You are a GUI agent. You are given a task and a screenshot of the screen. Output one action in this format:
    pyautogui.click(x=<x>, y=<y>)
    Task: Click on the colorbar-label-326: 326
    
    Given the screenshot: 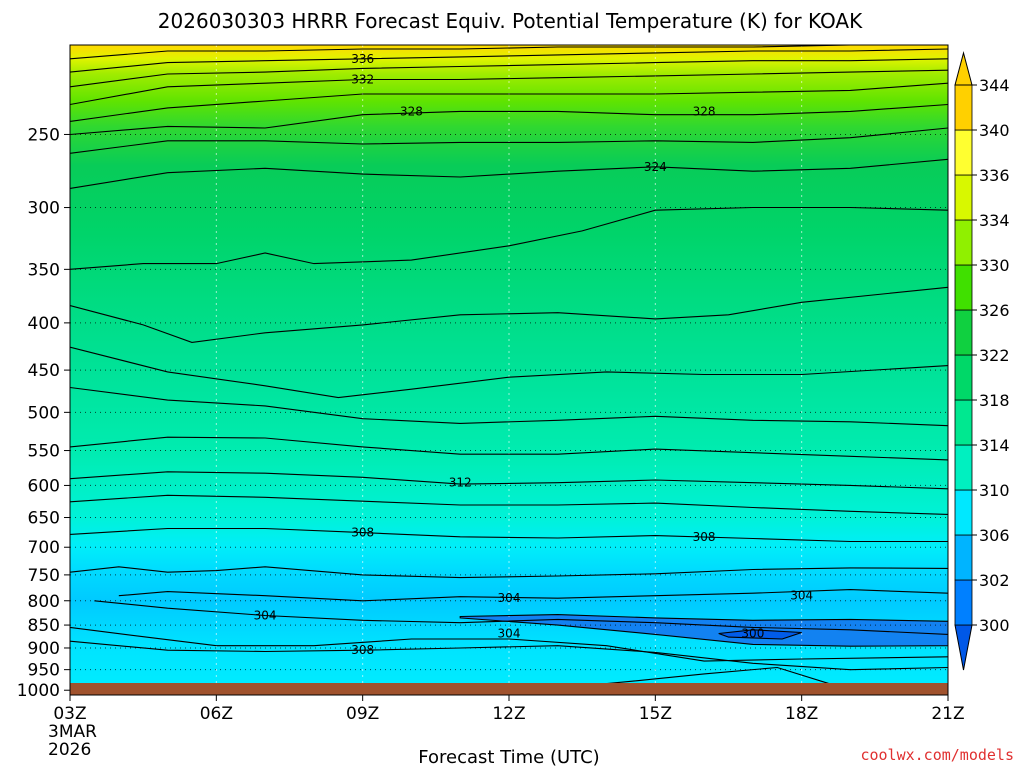 What is the action you would take?
    pyautogui.click(x=994, y=310)
    